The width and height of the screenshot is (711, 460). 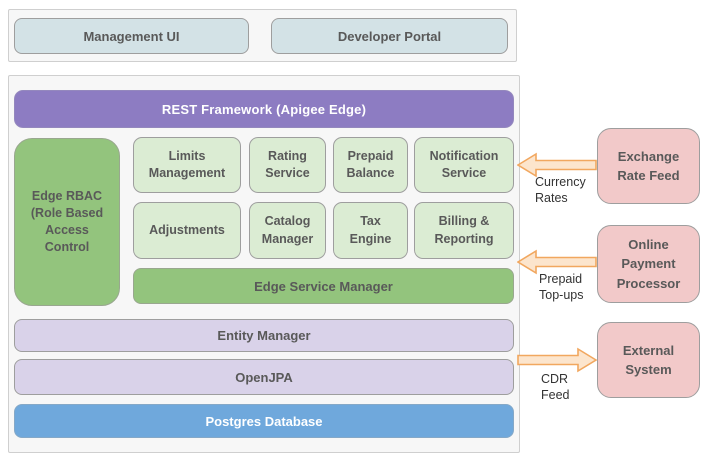 What do you see at coordinates (370, 155) in the screenshot?
I see `service-label-line: Prepaid` at bounding box center [370, 155].